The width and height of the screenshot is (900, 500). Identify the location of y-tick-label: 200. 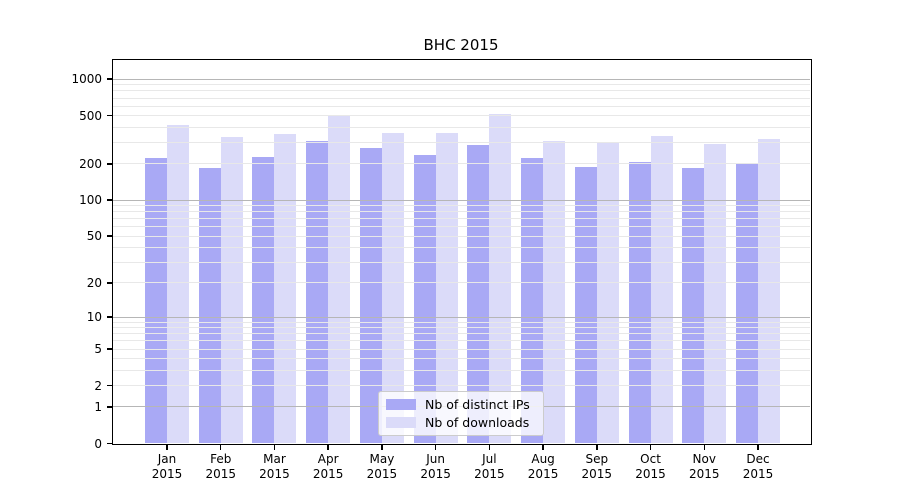
(90, 163).